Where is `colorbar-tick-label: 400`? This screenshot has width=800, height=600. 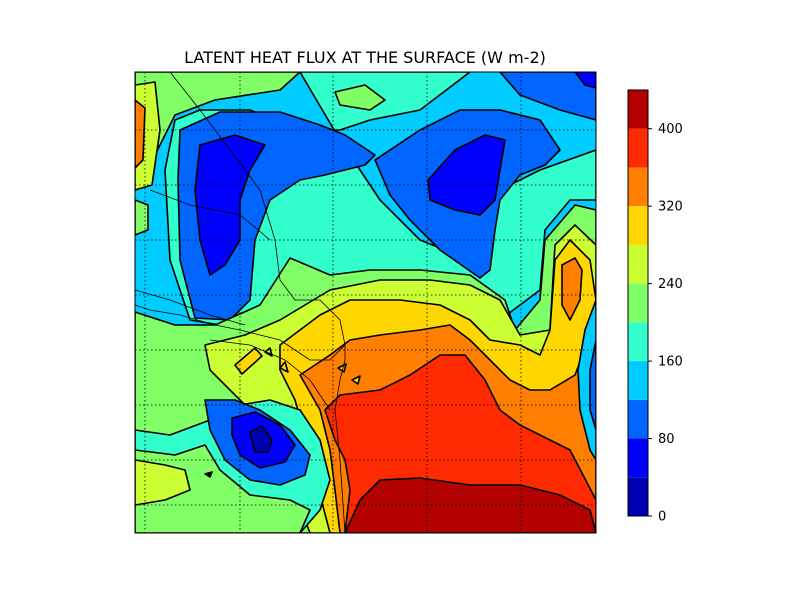
colorbar-tick-label: 400 is located at coordinates (670, 129).